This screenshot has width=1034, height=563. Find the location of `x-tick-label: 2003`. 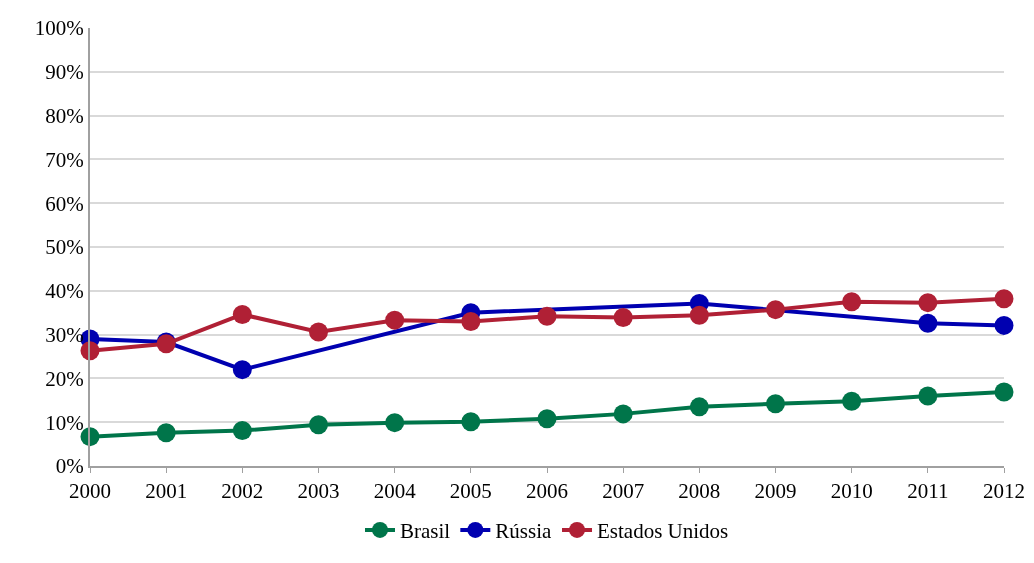

x-tick-label: 2003 is located at coordinates (318, 491).